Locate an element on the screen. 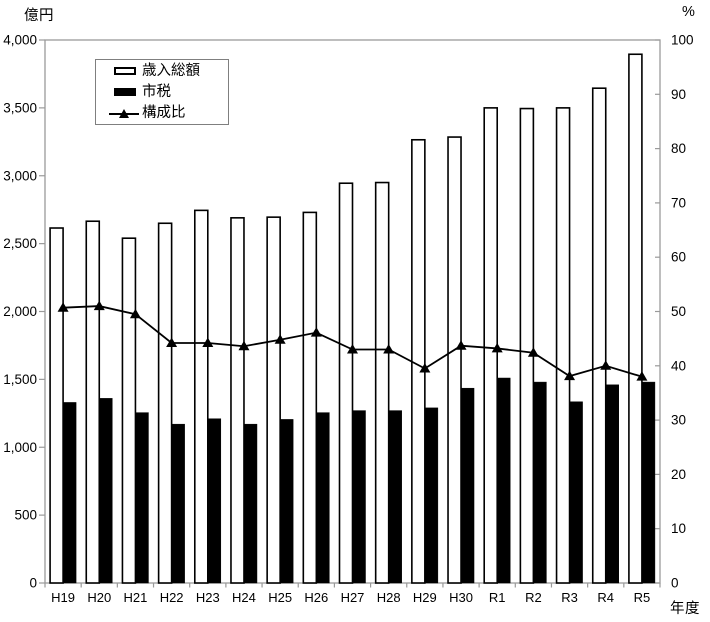 Image resolution: width=710 pixels, height=622 pixels. right-axis-tick-label: 10 is located at coordinates (678, 528).